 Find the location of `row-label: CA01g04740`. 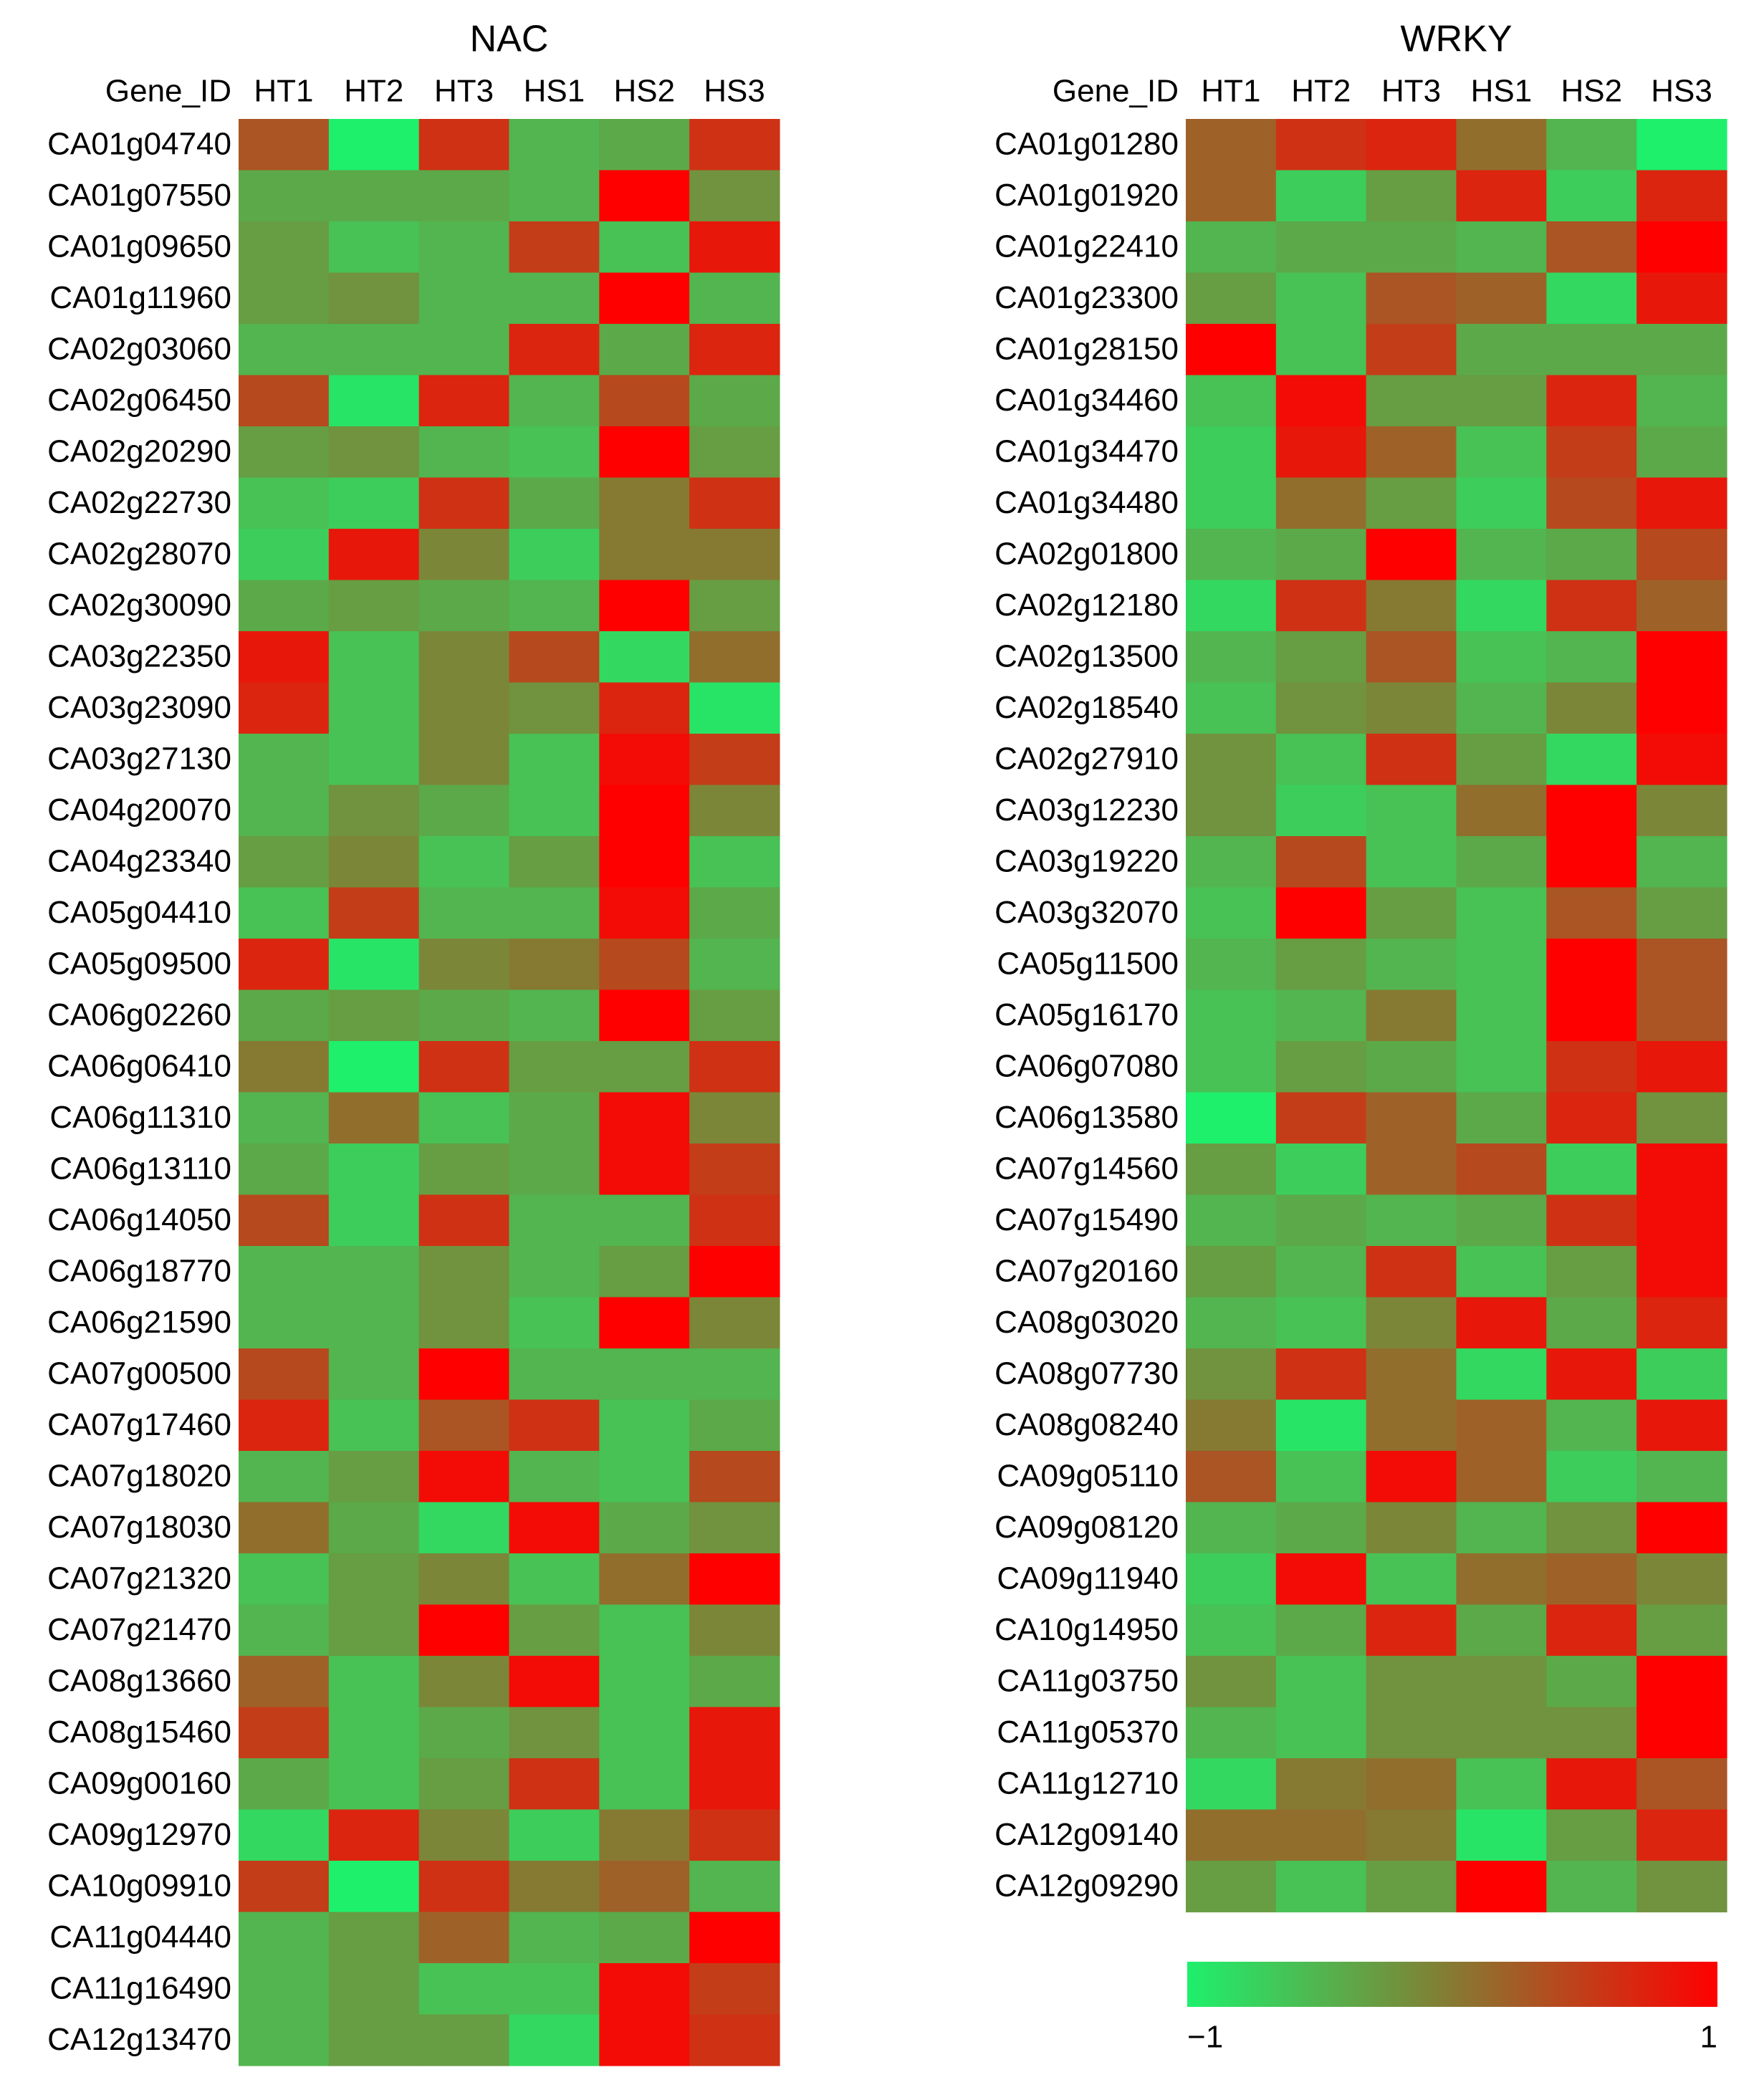

row-label: CA01g04740 is located at coordinates (139, 143).